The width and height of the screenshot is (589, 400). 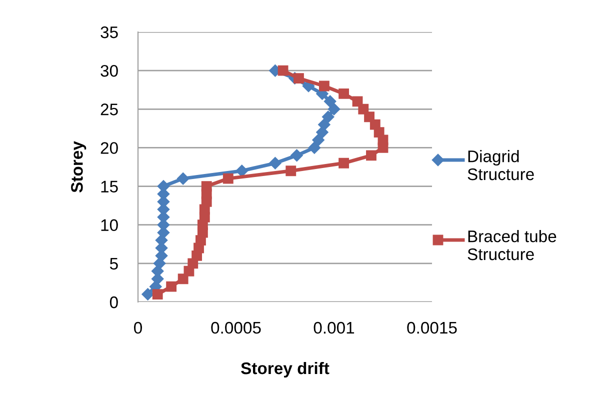 What do you see at coordinates (512, 245) in the screenshot?
I see `legend-label: Braced tube Structure` at bounding box center [512, 245].